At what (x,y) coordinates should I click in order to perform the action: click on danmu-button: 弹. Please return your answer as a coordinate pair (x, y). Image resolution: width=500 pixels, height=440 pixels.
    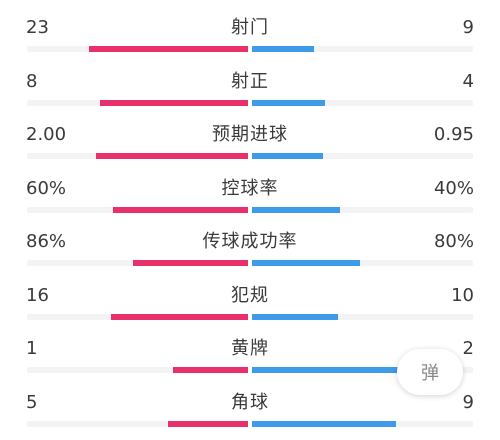
    Looking at the image, I should click on (430, 372).